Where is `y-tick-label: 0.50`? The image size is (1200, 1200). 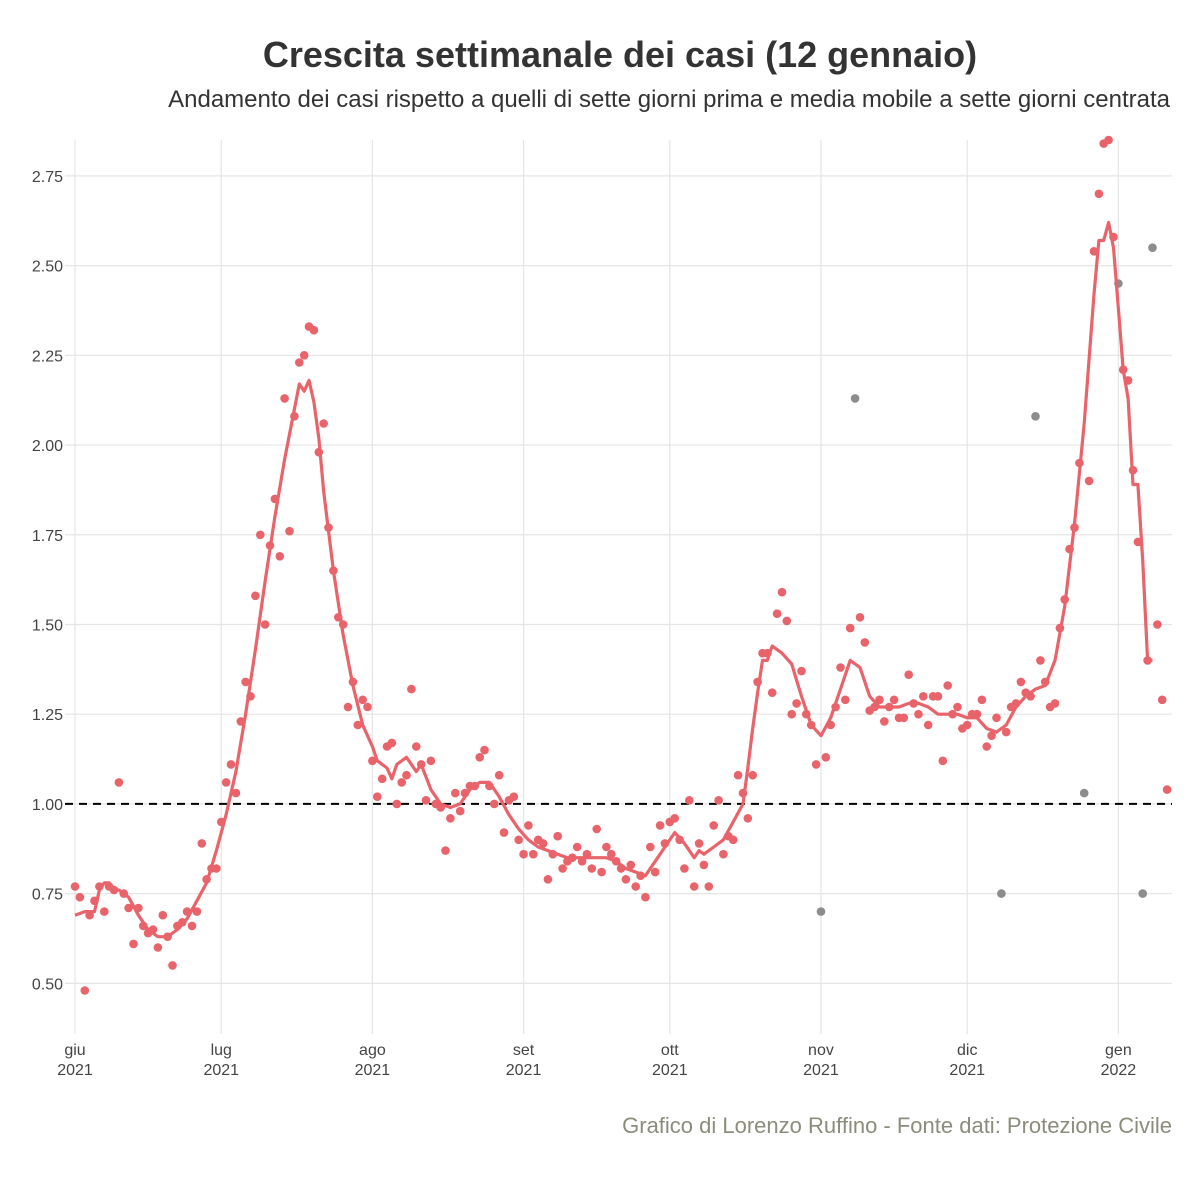
y-tick-label: 0.50 is located at coordinates (47, 984).